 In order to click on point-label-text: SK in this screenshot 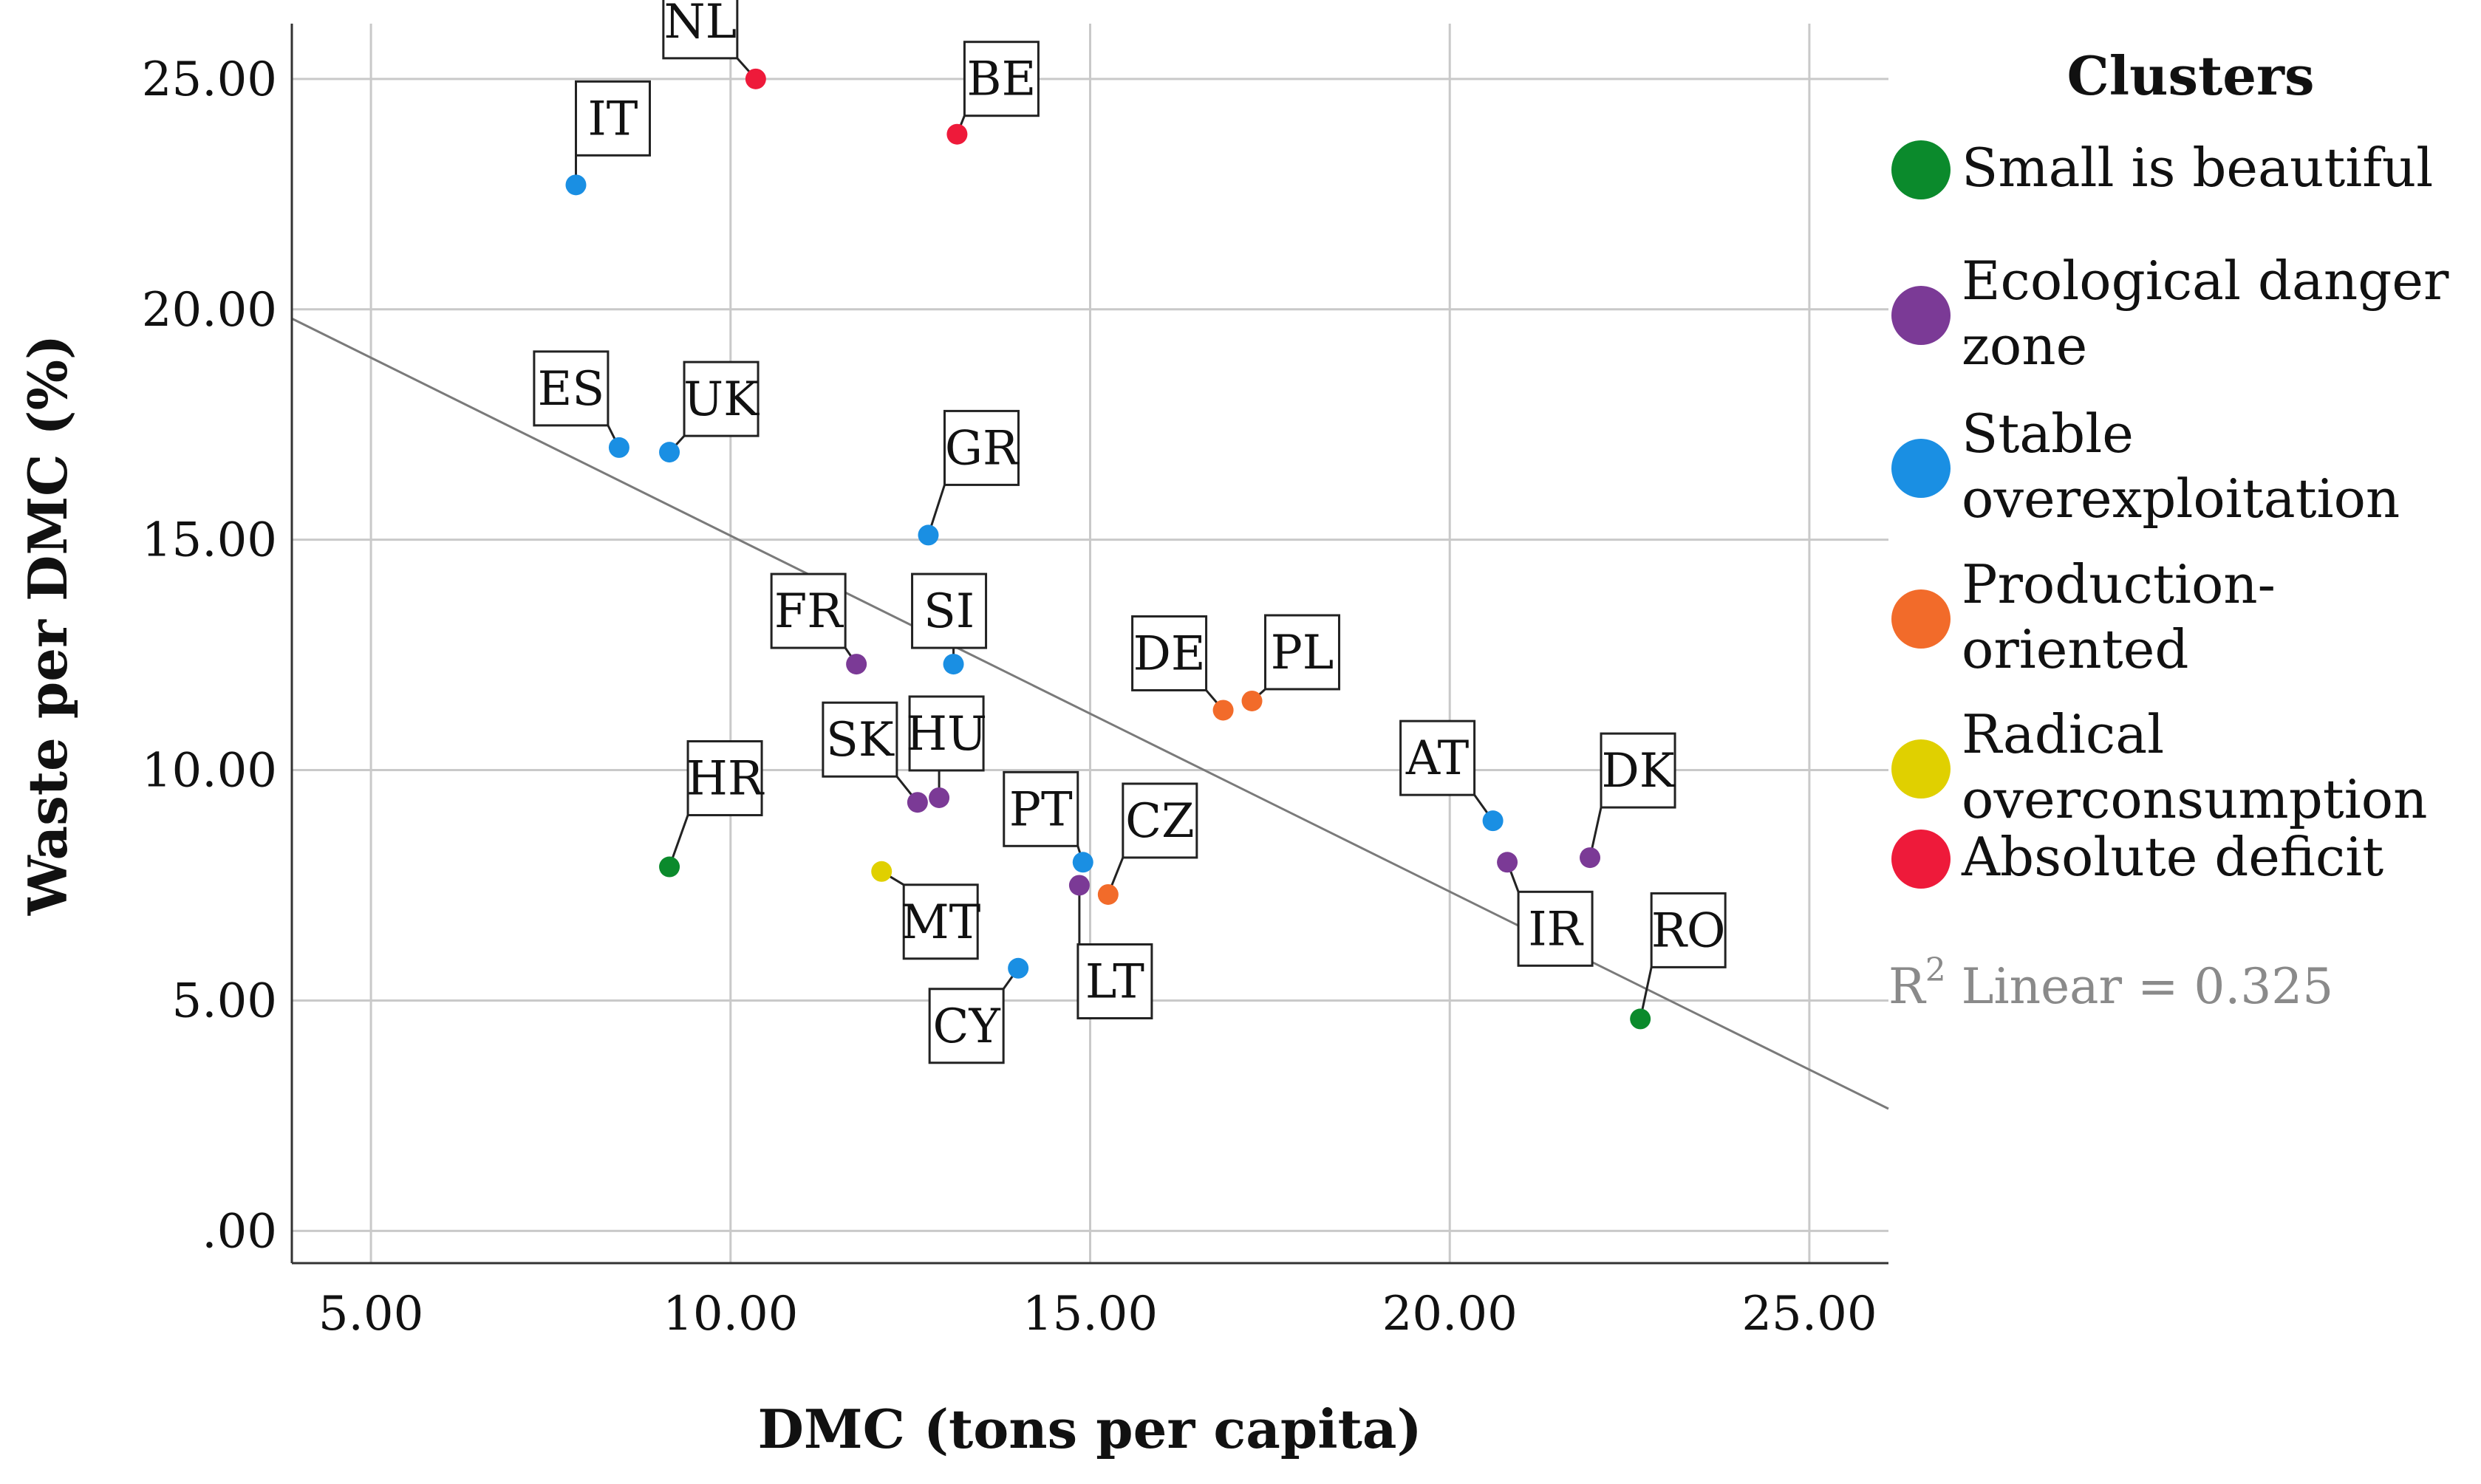, I will do `click(860, 740)`.